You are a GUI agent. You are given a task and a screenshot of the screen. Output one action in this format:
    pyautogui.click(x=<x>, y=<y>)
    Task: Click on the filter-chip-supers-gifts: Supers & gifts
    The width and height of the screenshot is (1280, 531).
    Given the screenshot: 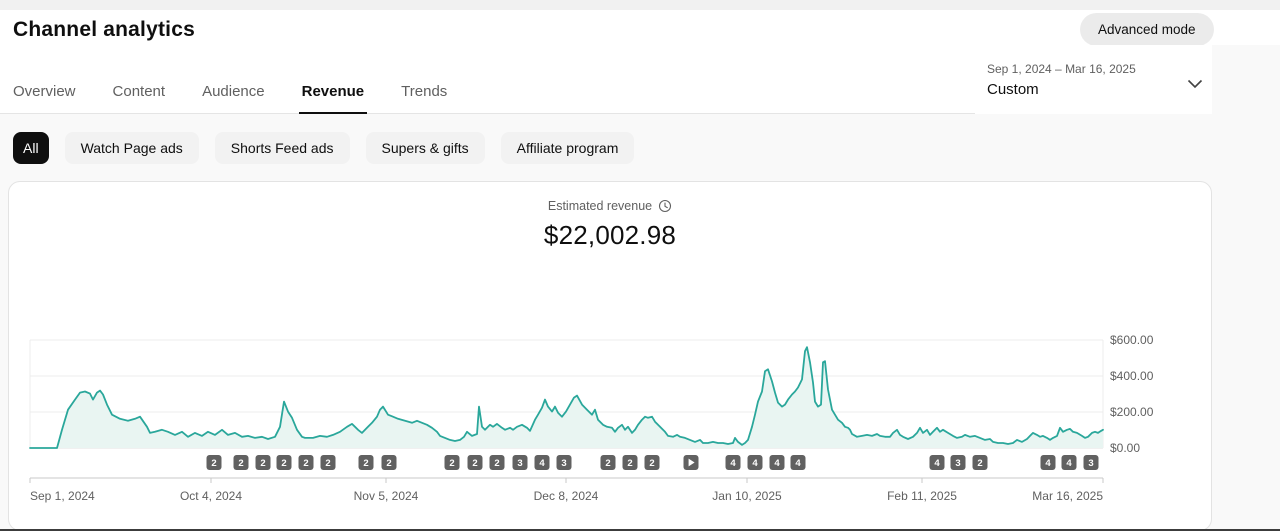 What is the action you would take?
    pyautogui.click(x=425, y=148)
    